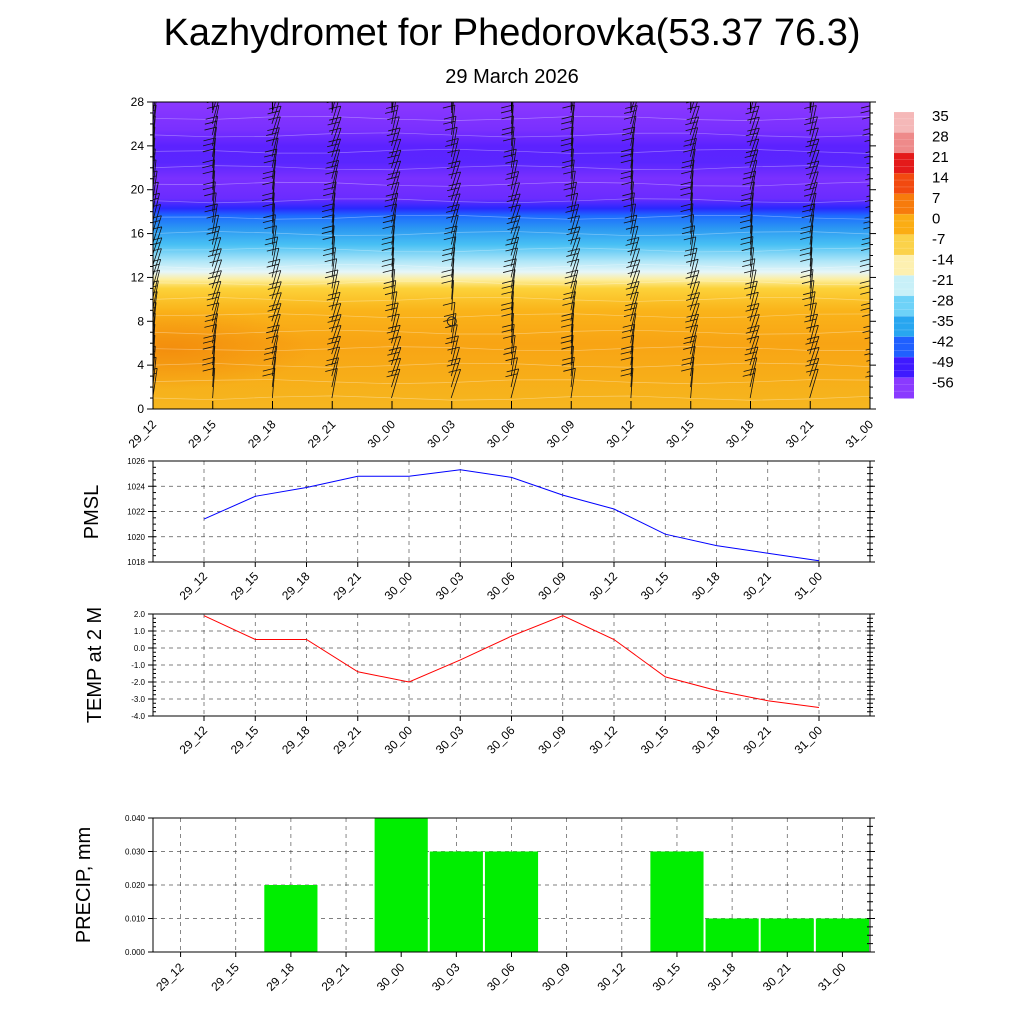 Image resolution: width=1024 pixels, height=1024 pixels. I want to click on xtick-label: 30_21, so click(757, 740).